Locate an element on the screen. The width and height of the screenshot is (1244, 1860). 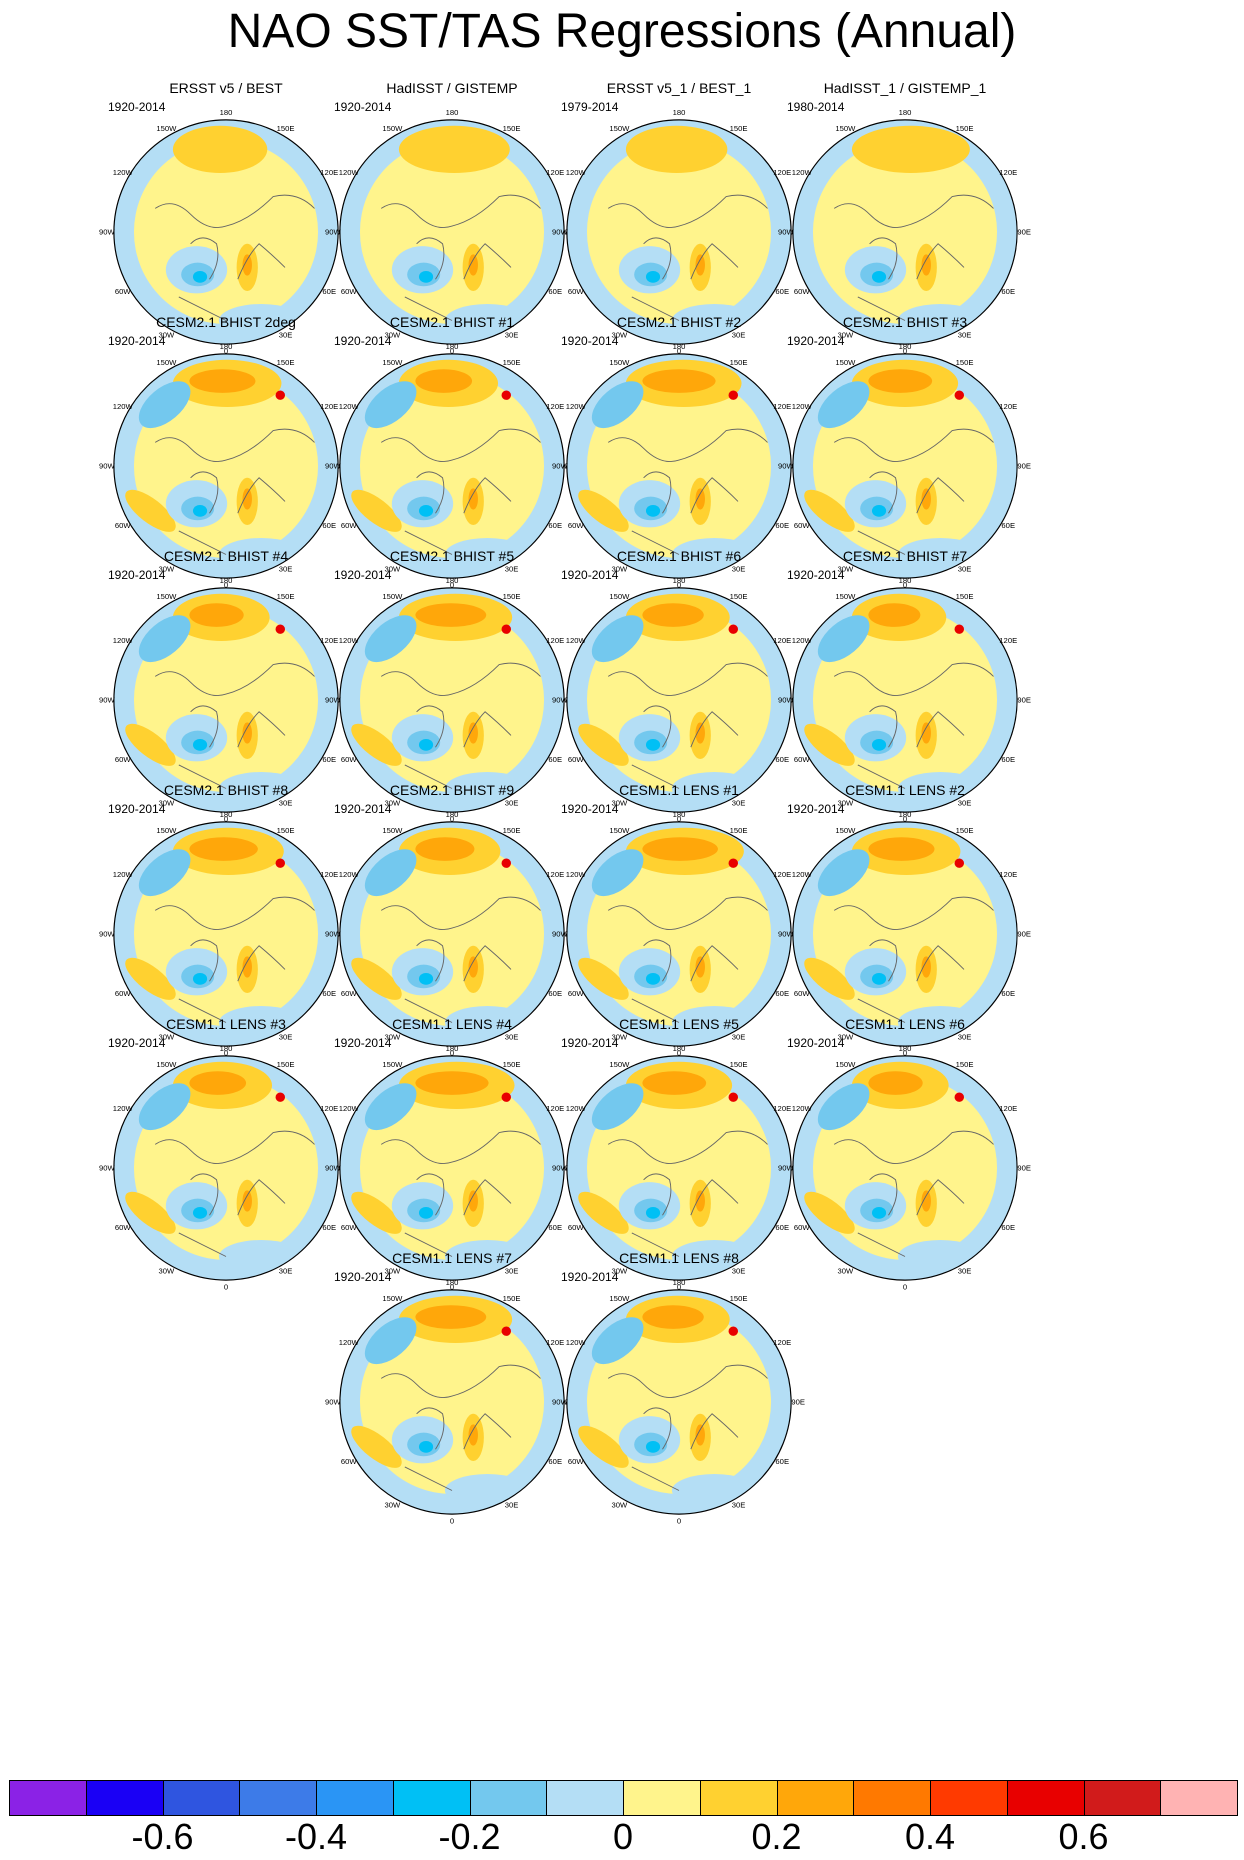
lon-label: 0 is located at coordinates (905, 585).